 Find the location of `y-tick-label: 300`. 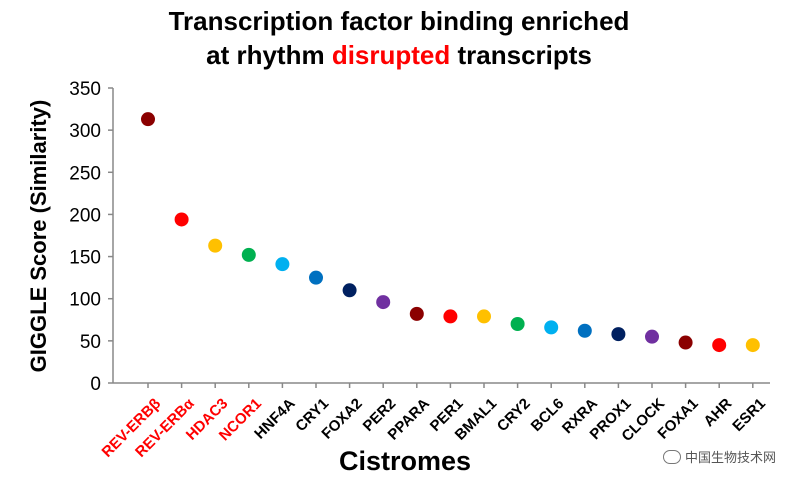

y-tick-label: 300 is located at coordinates (85, 131).